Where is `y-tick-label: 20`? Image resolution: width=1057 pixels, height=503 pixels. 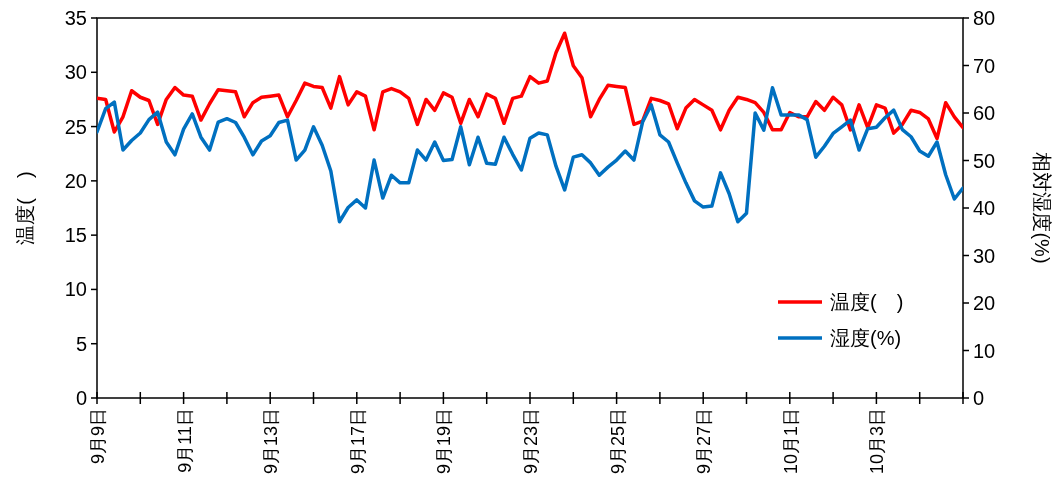 y-tick-label: 20 is located at coordinates (75, 180).